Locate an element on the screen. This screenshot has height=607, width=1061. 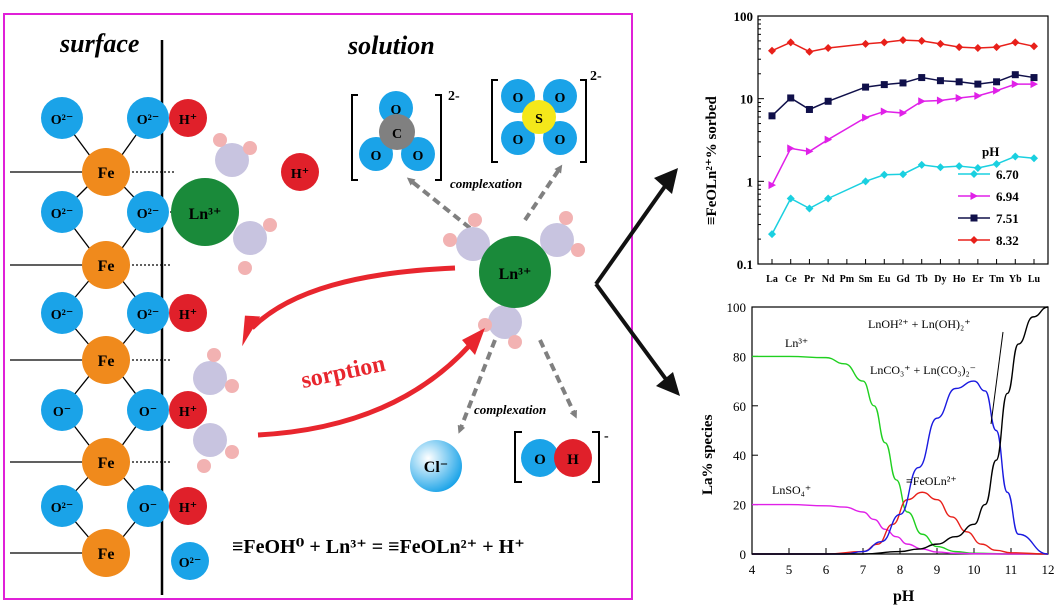
iron-atoms: Fe Fe Fe Fe Fe is located at coordinates (106, 362).